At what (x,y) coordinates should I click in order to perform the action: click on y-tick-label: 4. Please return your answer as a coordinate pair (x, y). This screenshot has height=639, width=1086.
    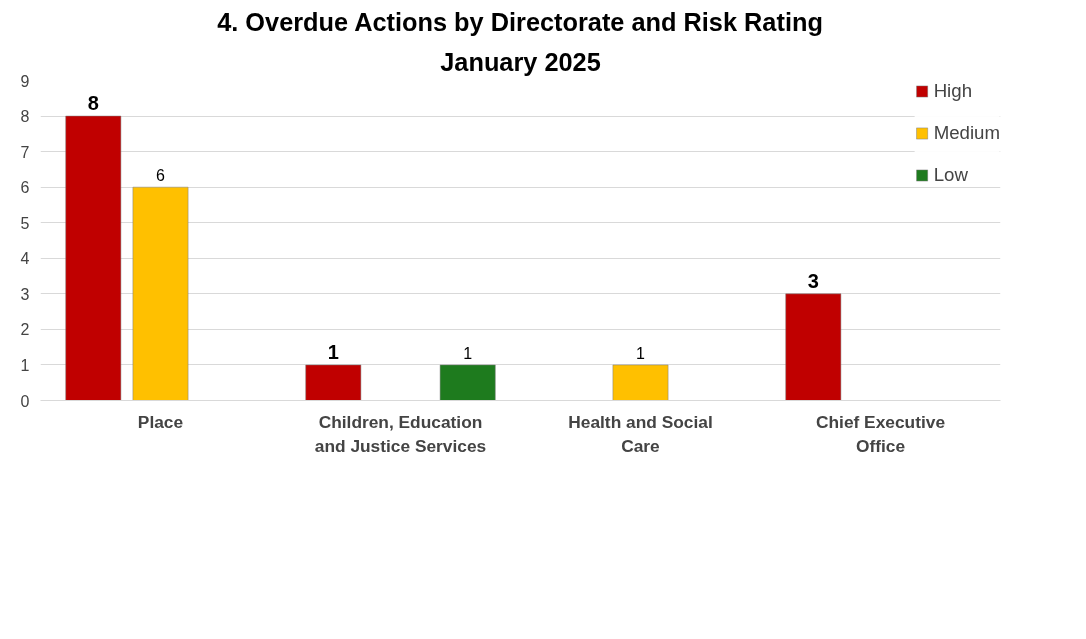
    Looking at the image, I should click on (25, 259).